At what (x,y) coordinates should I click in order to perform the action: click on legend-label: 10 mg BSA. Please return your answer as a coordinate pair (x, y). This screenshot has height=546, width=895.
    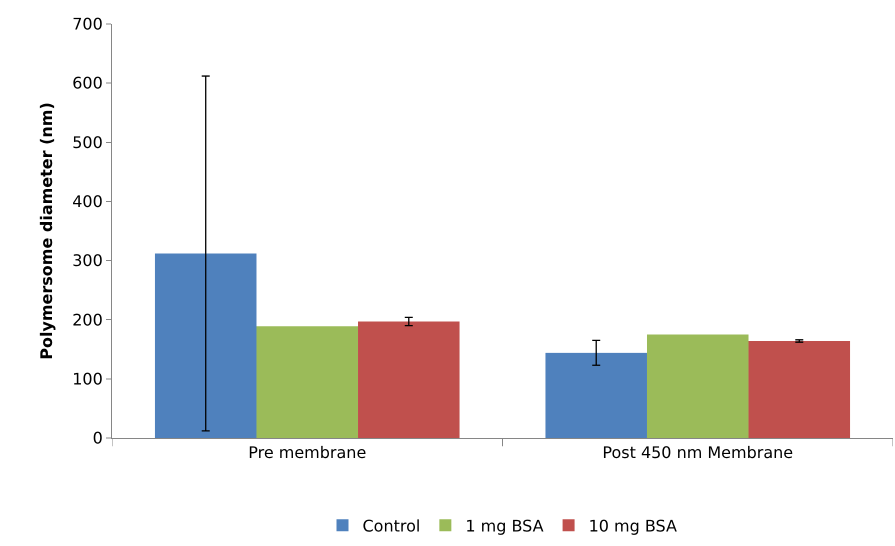
    Looking at the image, I should click on (633, 526).